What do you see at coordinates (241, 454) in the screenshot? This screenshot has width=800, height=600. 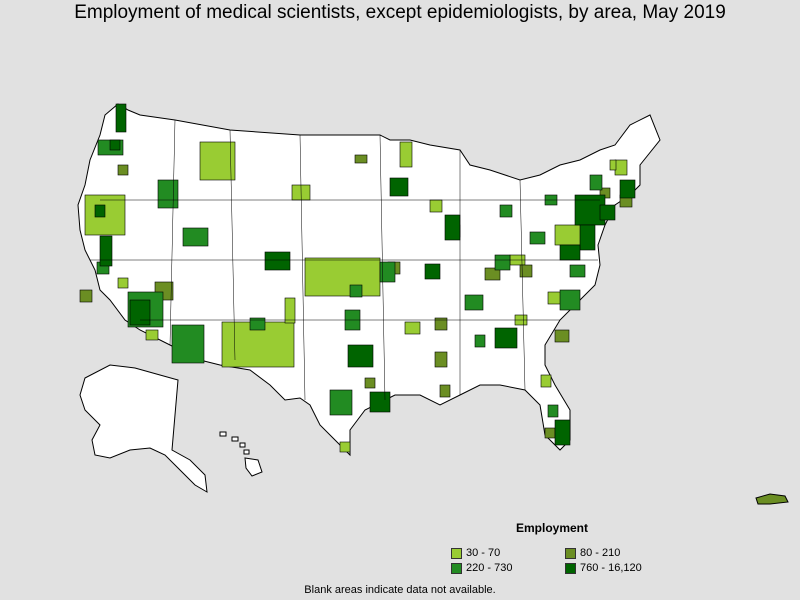 I see `hawaii-land` at bounding box center [241, 454].